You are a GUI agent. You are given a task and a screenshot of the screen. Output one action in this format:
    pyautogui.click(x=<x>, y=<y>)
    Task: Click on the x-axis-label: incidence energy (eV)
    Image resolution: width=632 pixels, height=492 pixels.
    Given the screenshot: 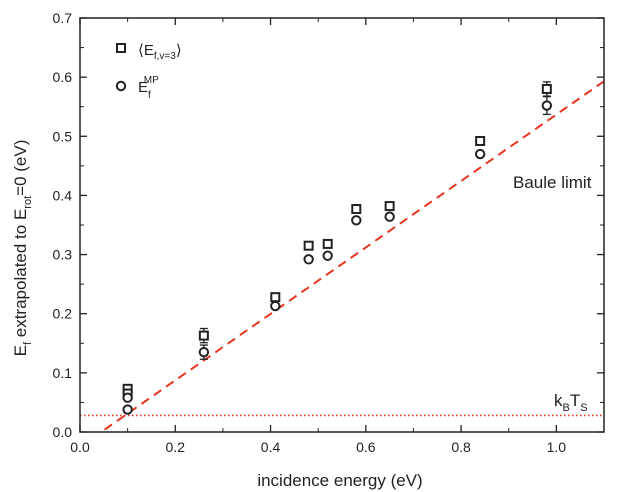 What is the action you would take?
    pyautogui.click(x=339, y=480)
    